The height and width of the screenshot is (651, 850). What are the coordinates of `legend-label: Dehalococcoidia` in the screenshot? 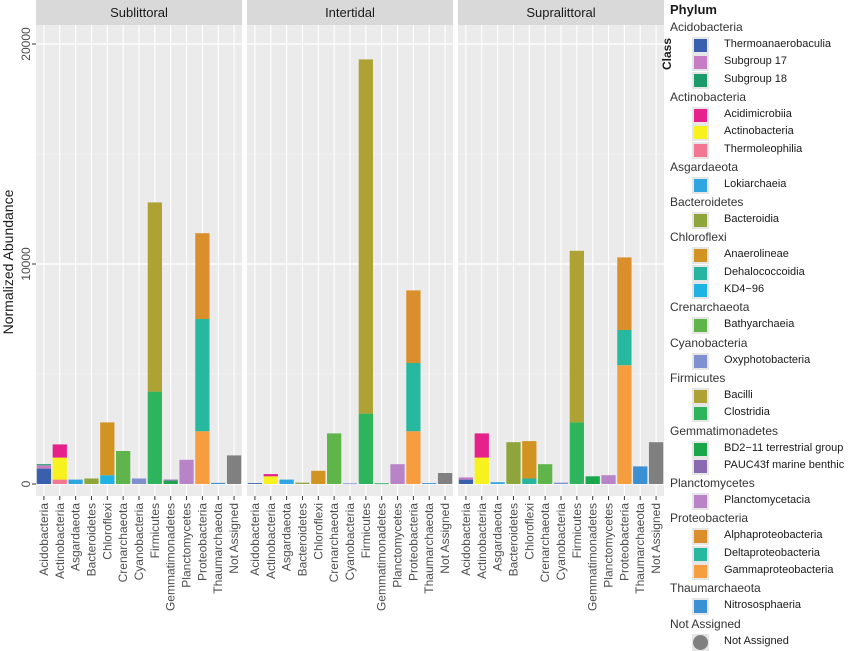 It's located at (764, 271).